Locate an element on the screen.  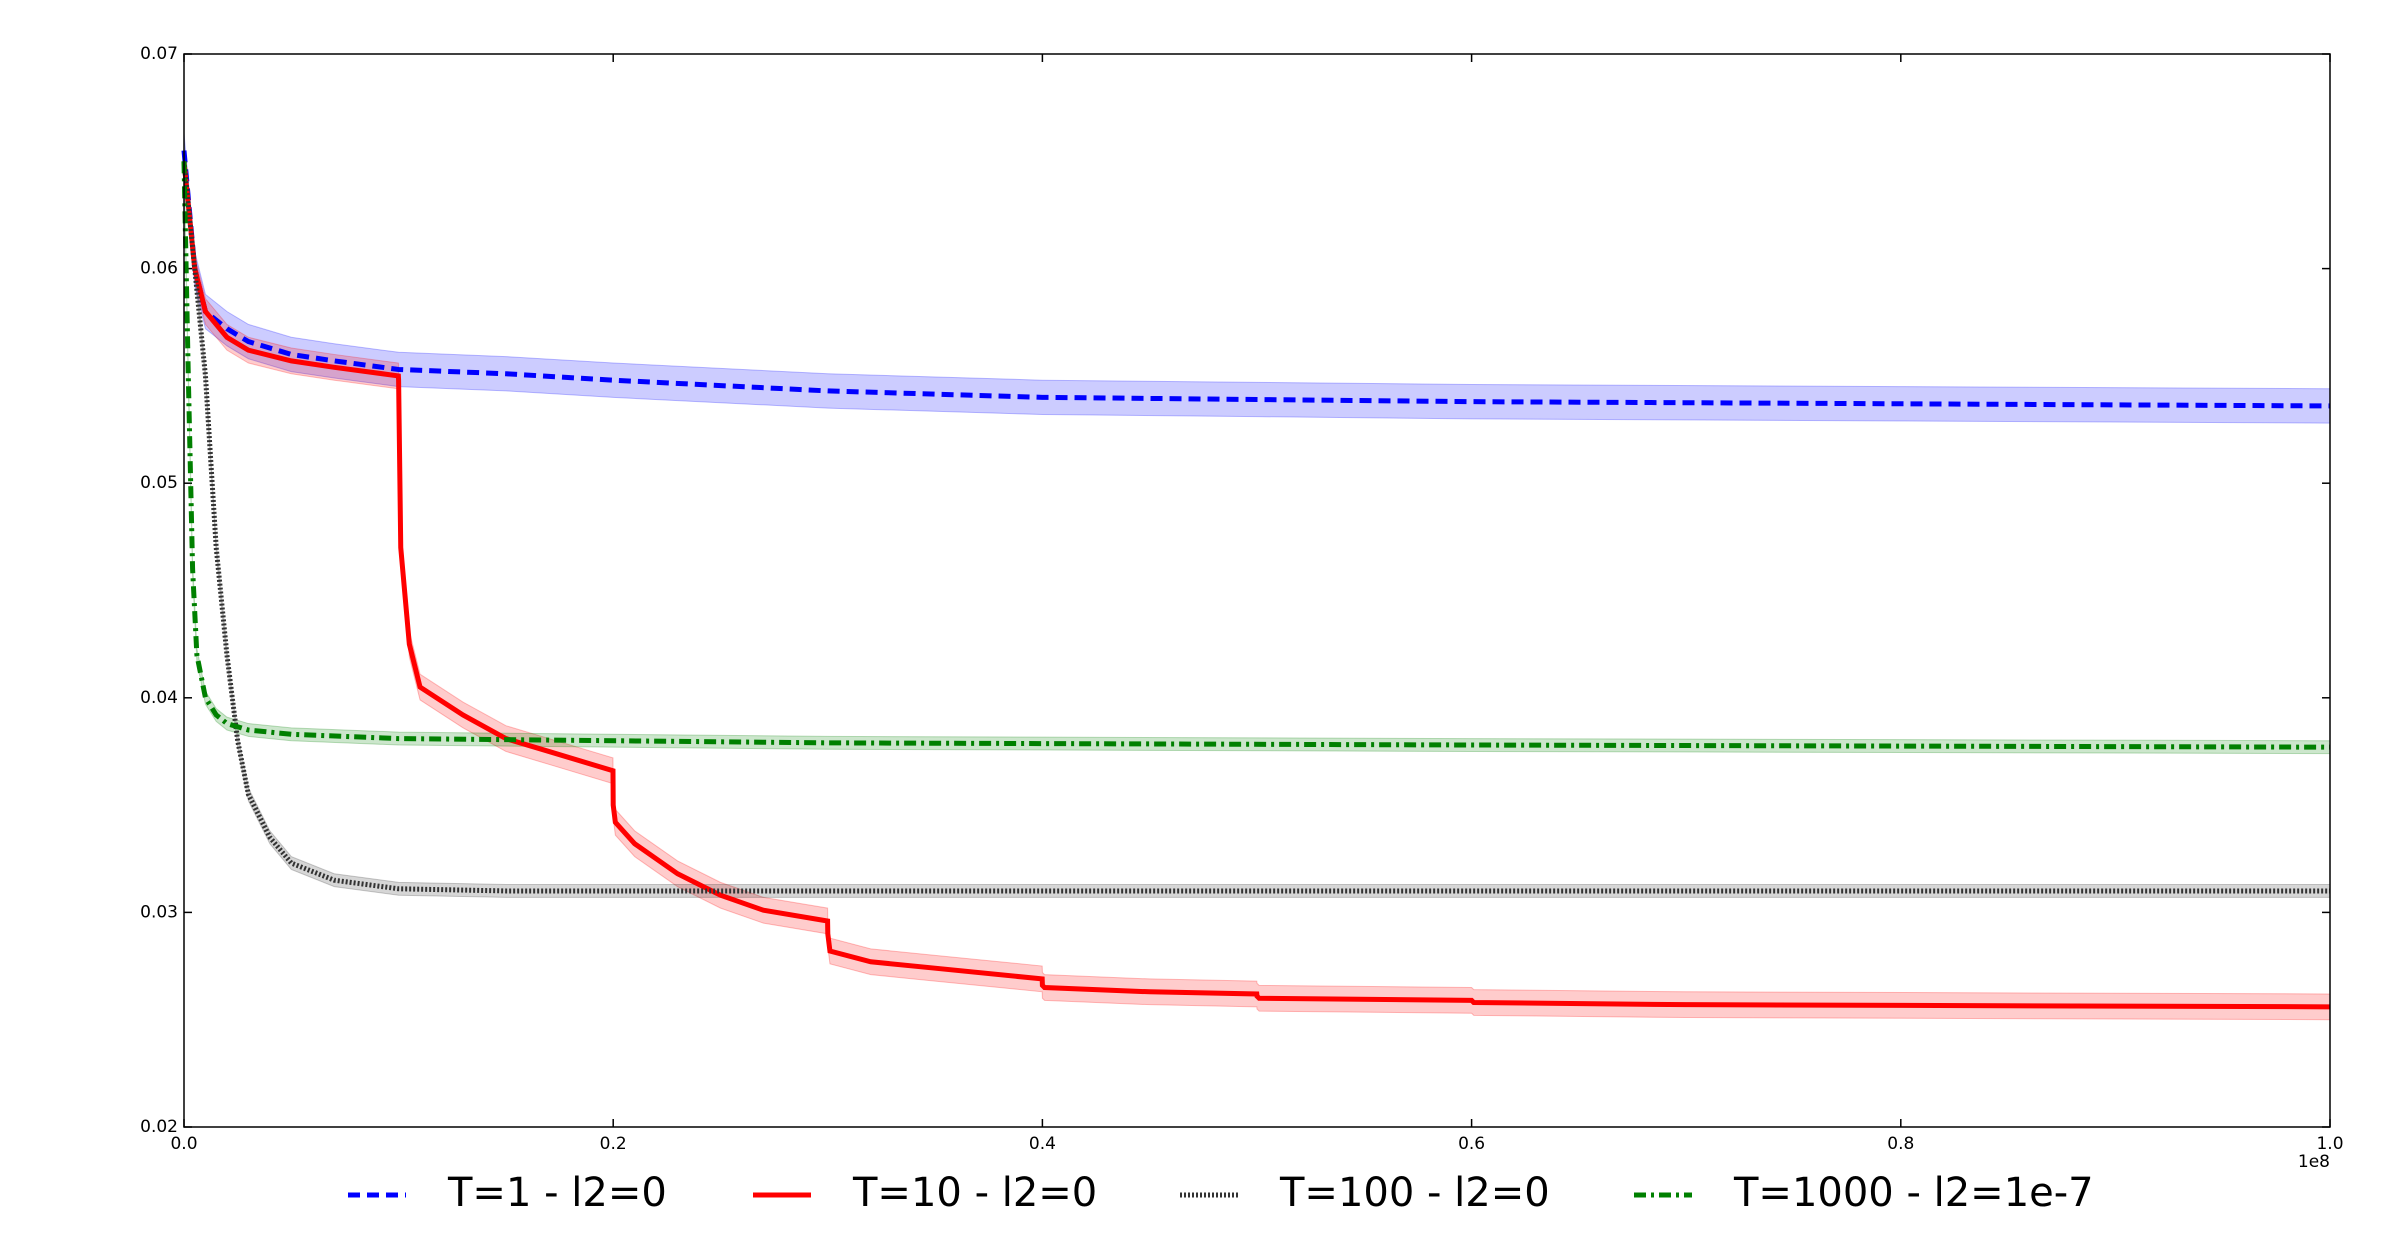
x-tick-label: 0.2 is located at coordinates (613, 1144).